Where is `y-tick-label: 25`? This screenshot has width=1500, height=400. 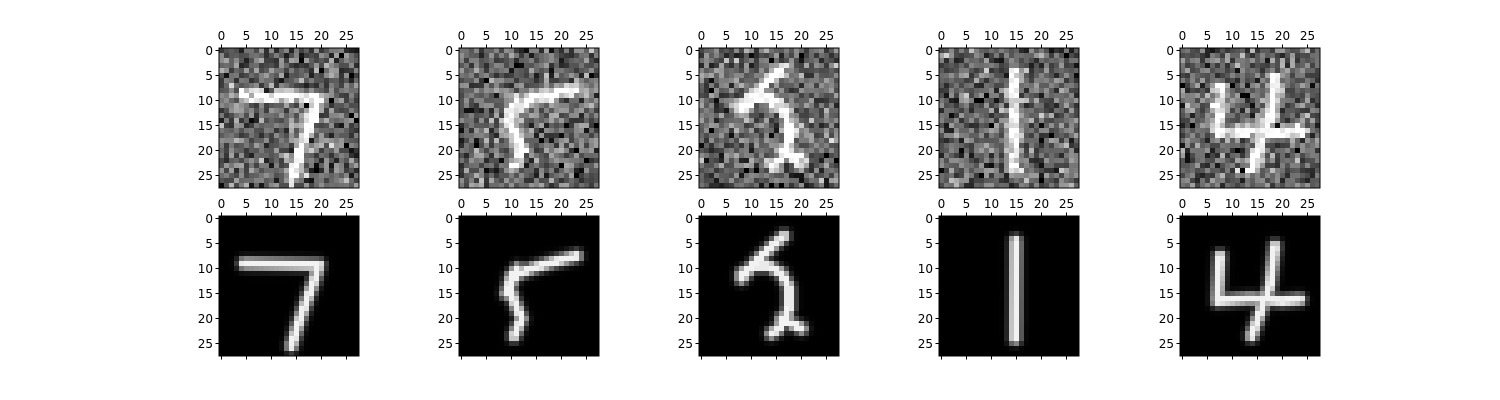
y-tick-label: 25 is located at coordinates (685, 176).